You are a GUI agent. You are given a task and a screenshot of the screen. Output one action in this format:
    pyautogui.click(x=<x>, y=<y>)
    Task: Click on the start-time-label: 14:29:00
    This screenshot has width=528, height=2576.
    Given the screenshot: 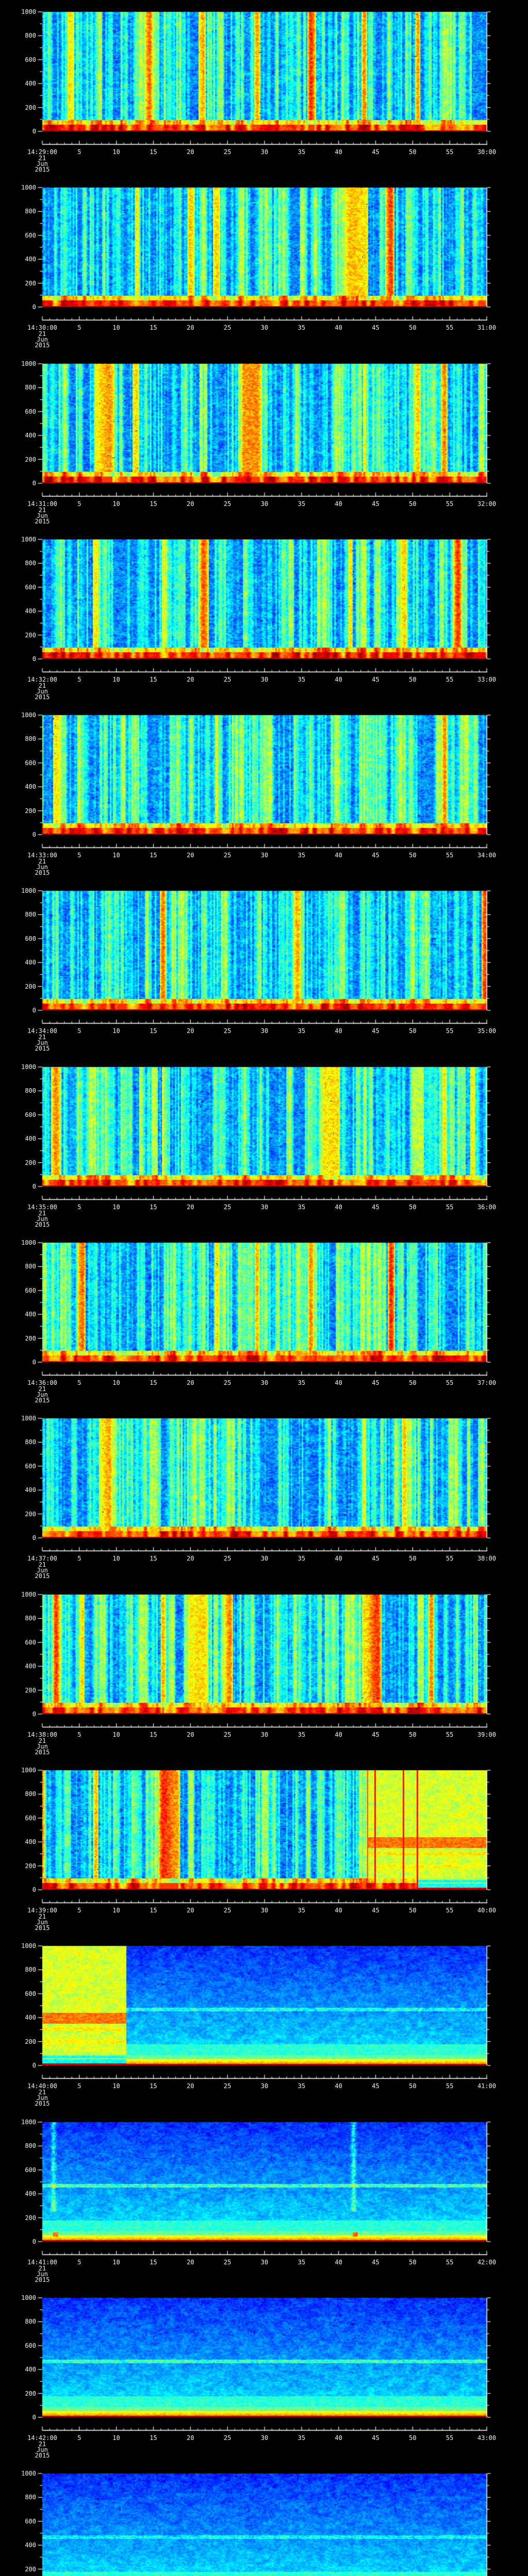 What is the action you would take?
    pyautogui.click(x=42, y=152)
    